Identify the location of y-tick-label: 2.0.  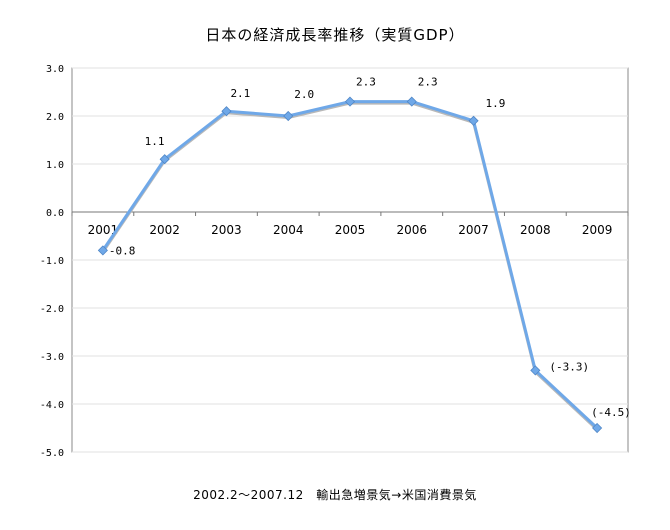
(55, 117).